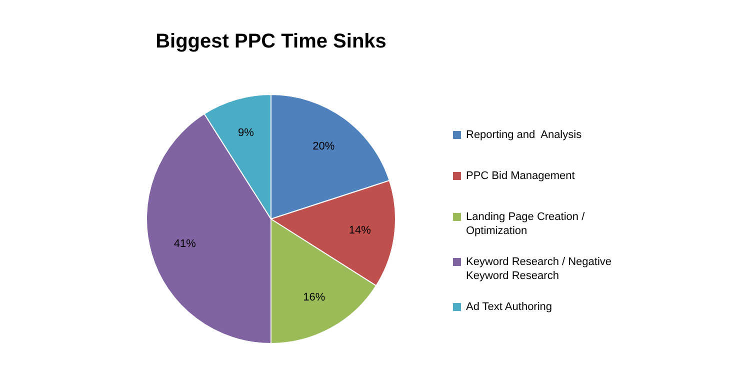  What do you see at coordinates (360, 230) in the screenshot?
I see `data-label: 14%` at bounding box center [360, 230].